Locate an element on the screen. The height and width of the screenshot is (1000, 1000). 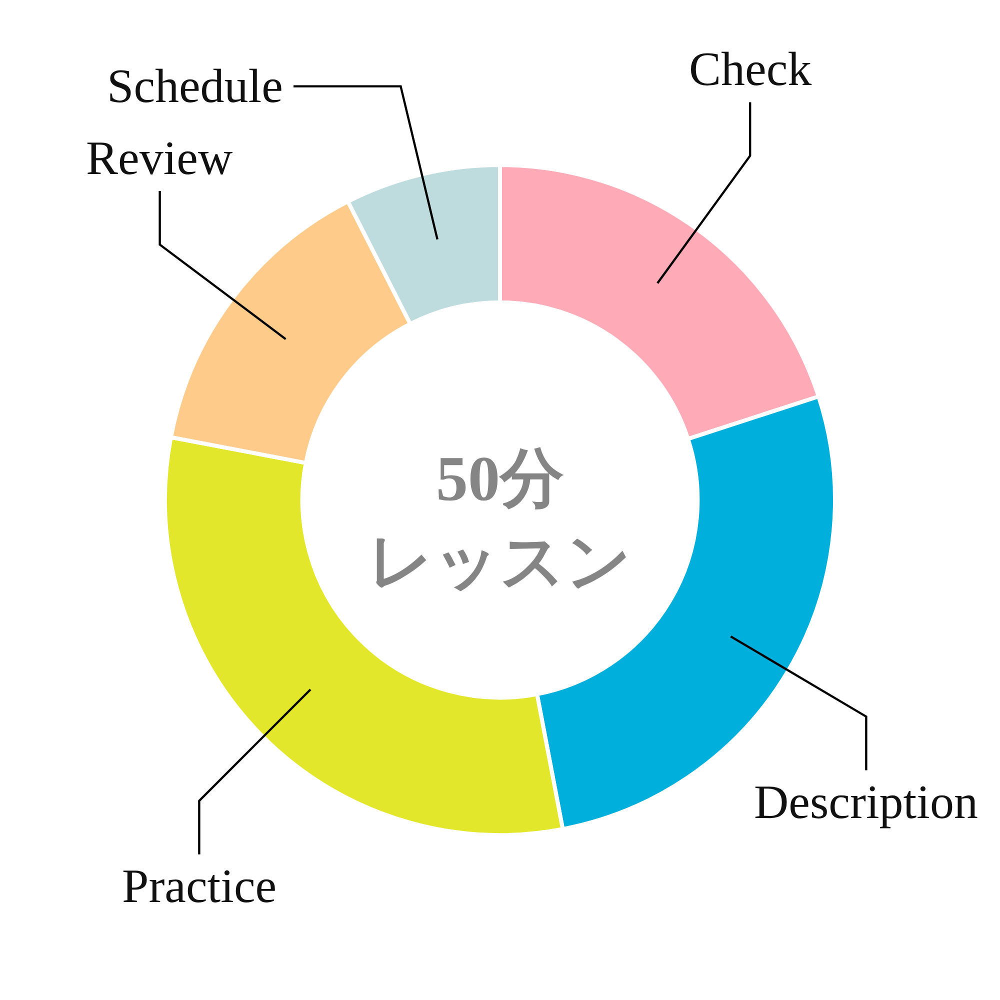
slice-label: Practice is located at coordinates (199, 886).